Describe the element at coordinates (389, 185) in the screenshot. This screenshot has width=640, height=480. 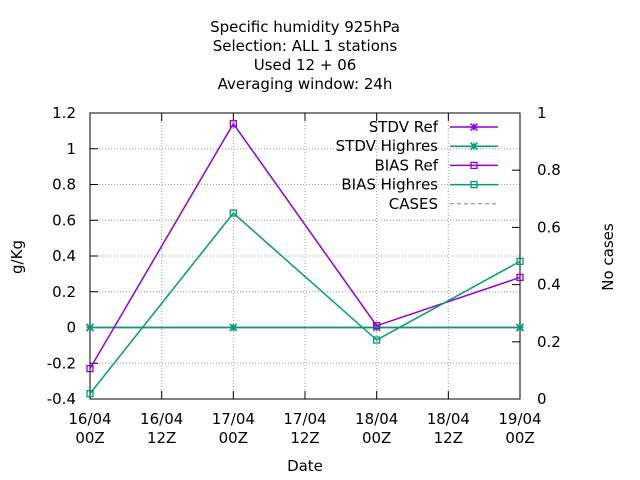
I see `legend-label: BIAS Highres` at that location.